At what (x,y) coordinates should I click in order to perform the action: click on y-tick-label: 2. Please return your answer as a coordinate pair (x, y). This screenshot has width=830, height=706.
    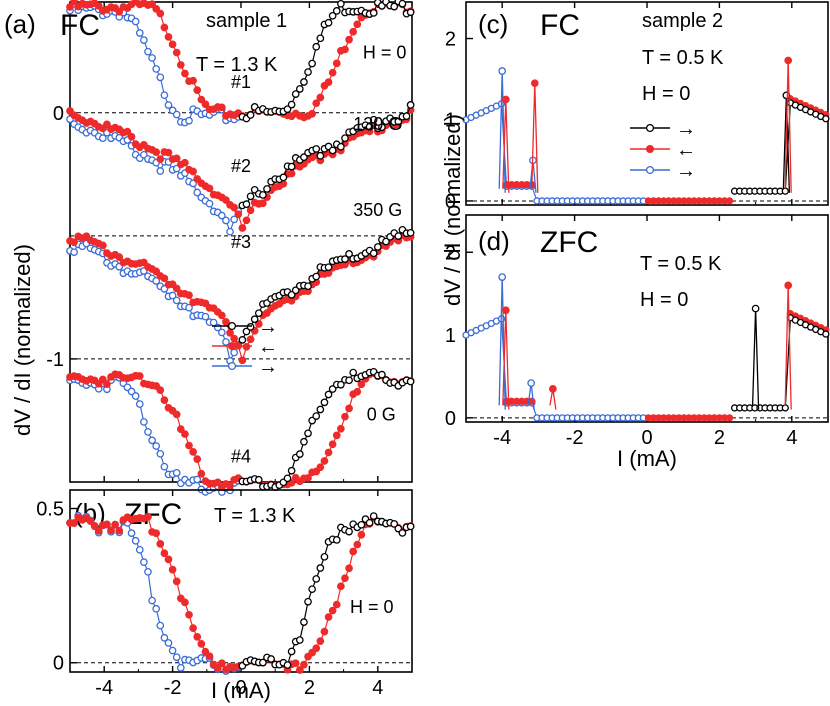
    Looking at the image, I should click on (450, 253).